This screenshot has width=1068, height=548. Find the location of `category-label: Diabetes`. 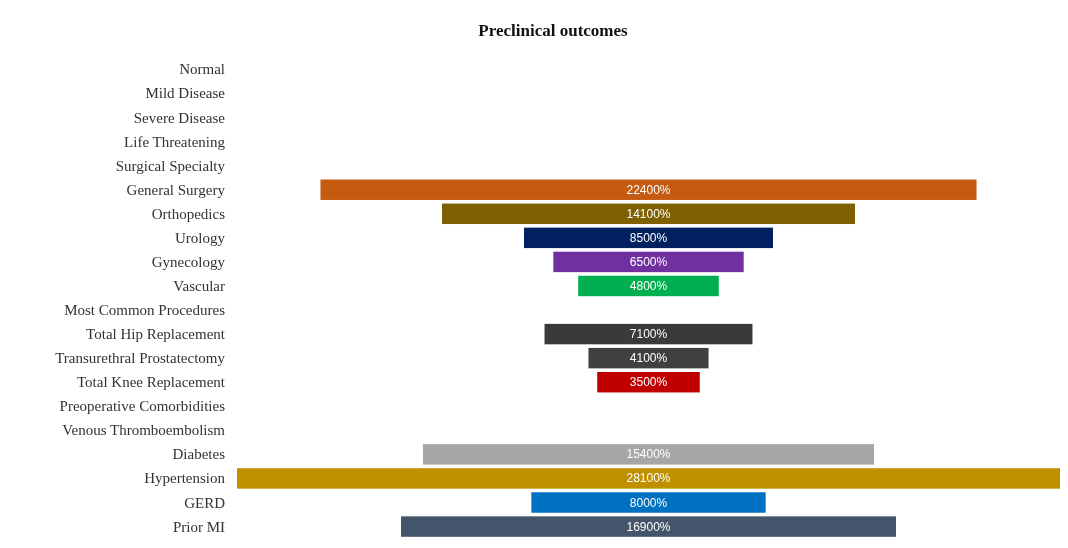

category-label: Diabetes is located at coordinates (199, 454).